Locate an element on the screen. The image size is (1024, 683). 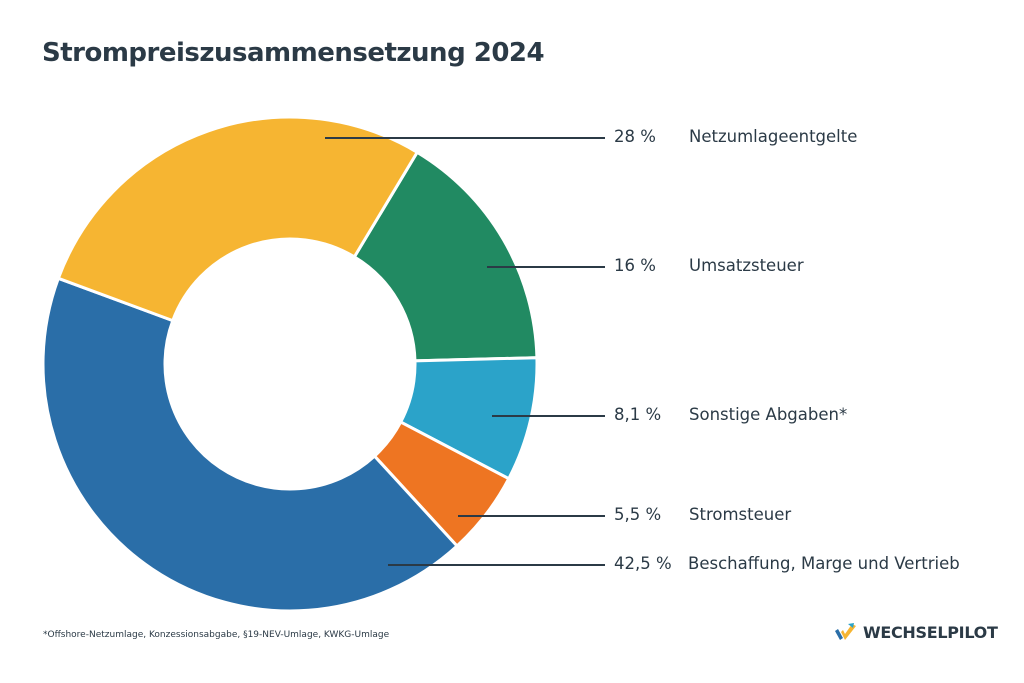
brand-logo: WECHSELPILOT is located at coordinates (916, 632).